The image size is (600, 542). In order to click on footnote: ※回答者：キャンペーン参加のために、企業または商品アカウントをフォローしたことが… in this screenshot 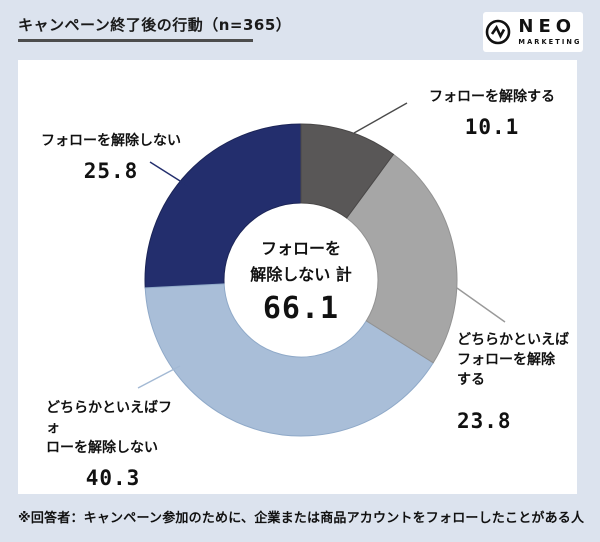, I will do `click(301, 518)`.